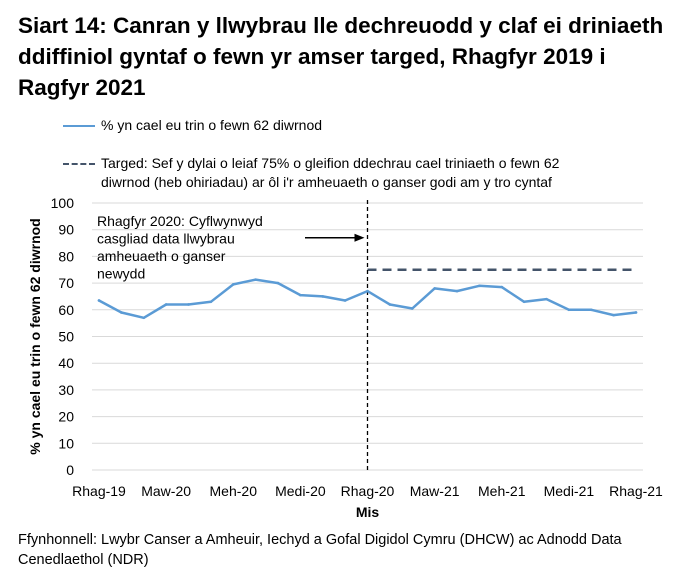  What do you see at coordinates (234, 491) in the screenshot?
I see `x-tick-label: Meh-20` at bounding box center [234, 491].